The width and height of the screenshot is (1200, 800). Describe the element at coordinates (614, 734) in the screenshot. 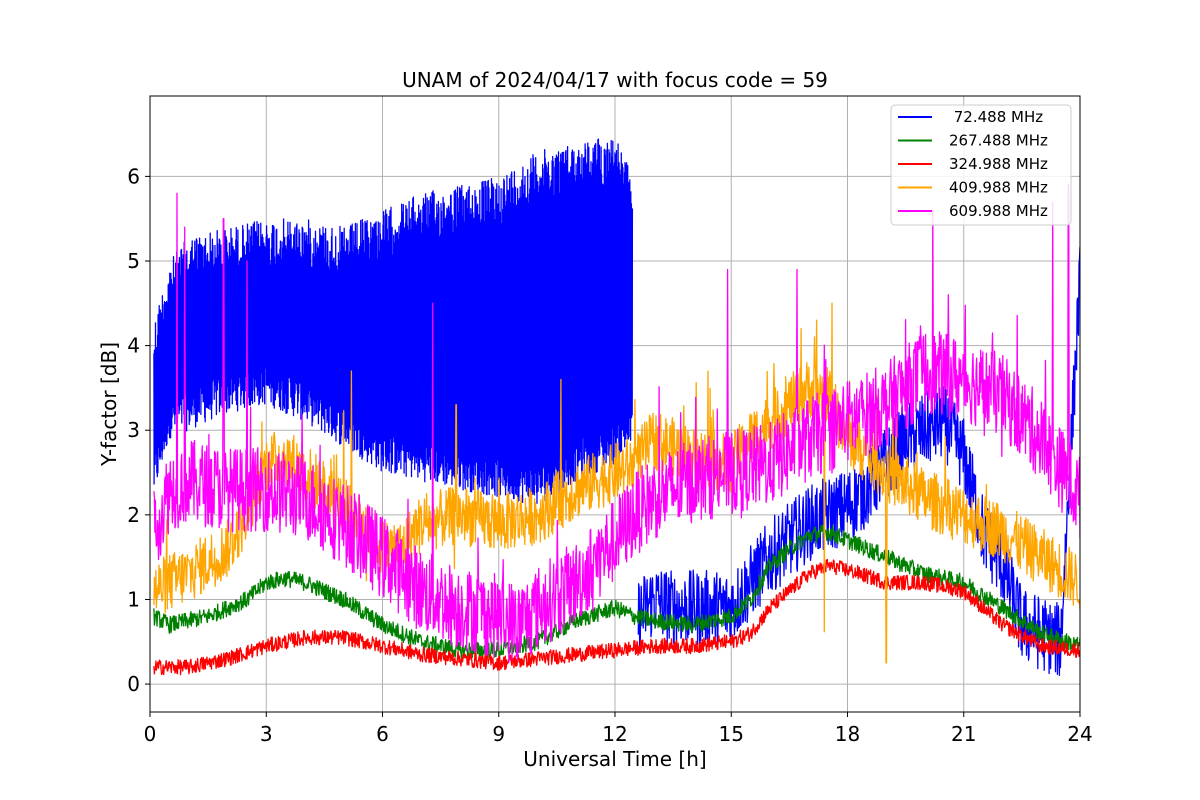

I see `x-tick-label: 12` at that location.